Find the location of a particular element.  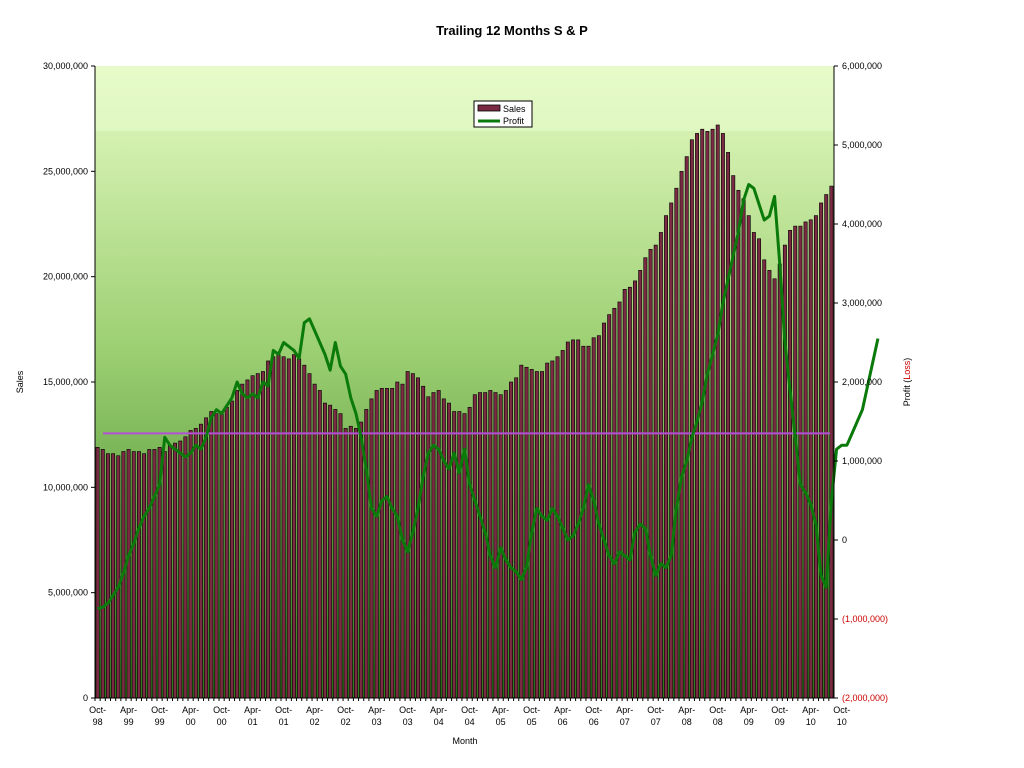

y-tick-label: 15,000,000 is located at coordinates (65, 382).